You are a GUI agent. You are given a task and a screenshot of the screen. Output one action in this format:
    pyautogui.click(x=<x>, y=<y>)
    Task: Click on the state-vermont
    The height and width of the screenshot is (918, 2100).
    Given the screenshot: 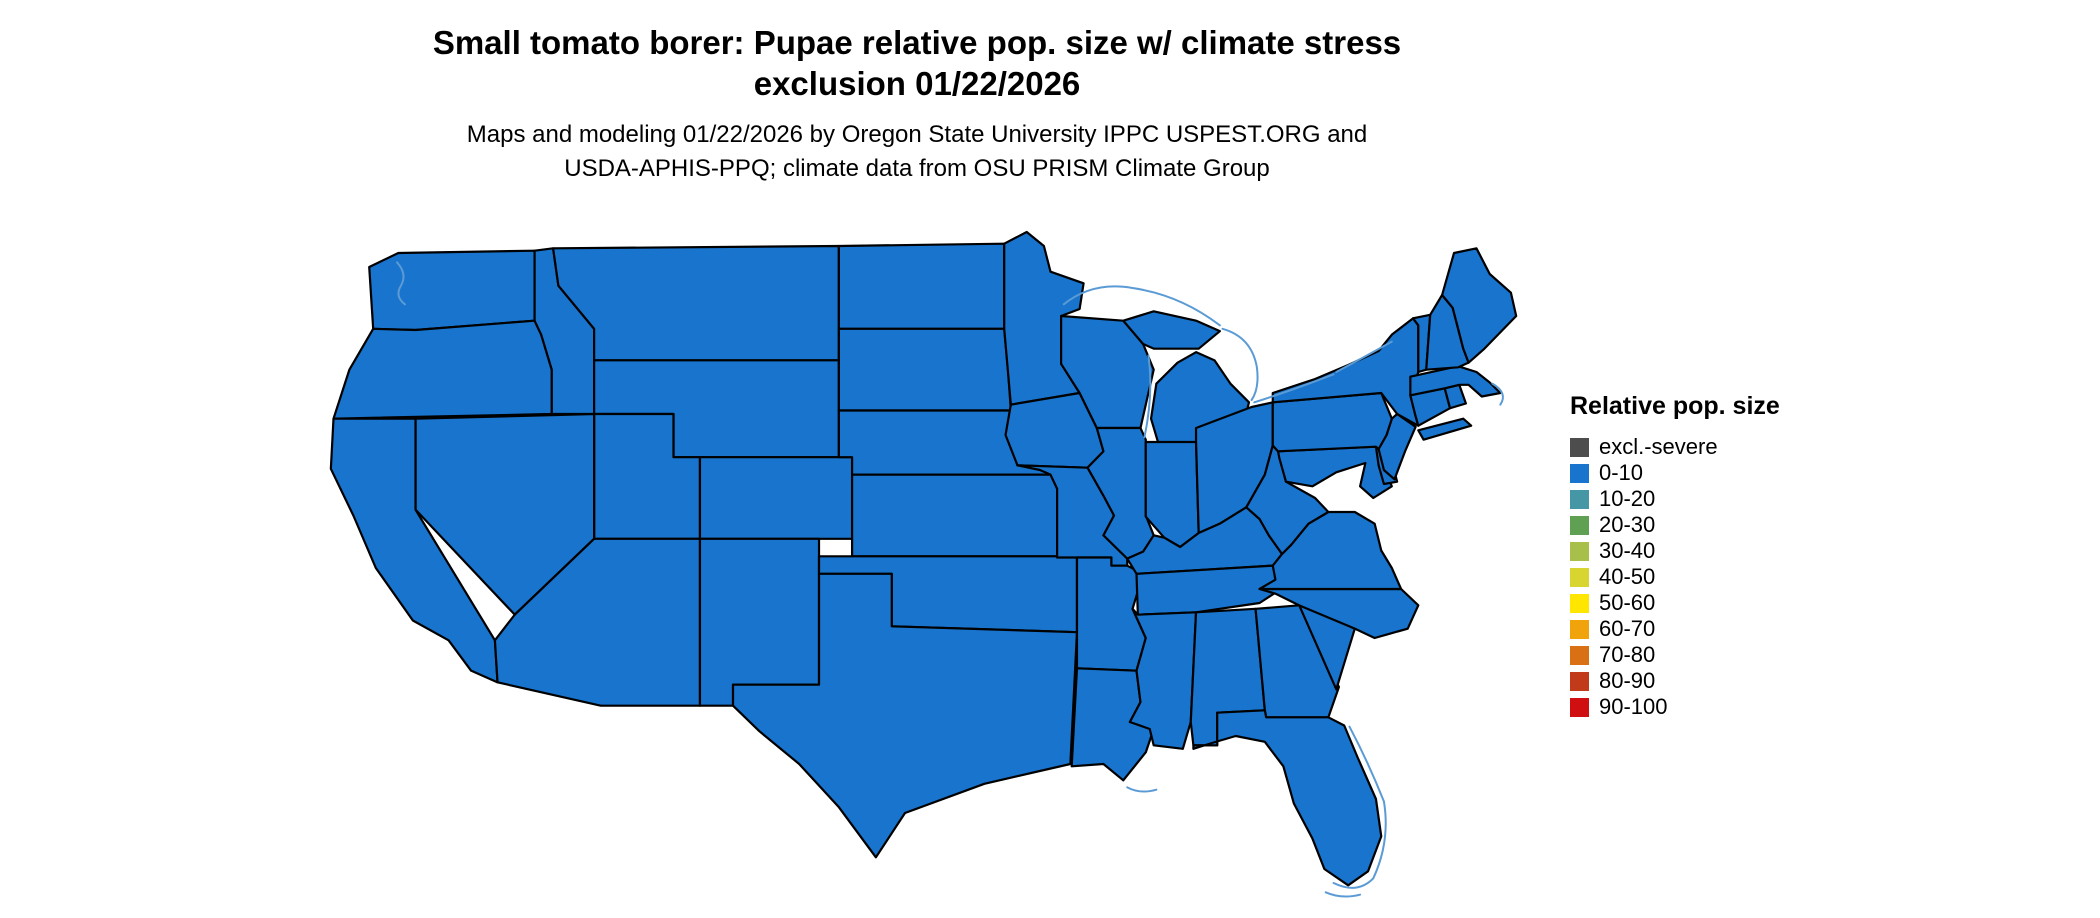 What is the action you would take?
    pyautogui.click(x=1421, y=343)
    